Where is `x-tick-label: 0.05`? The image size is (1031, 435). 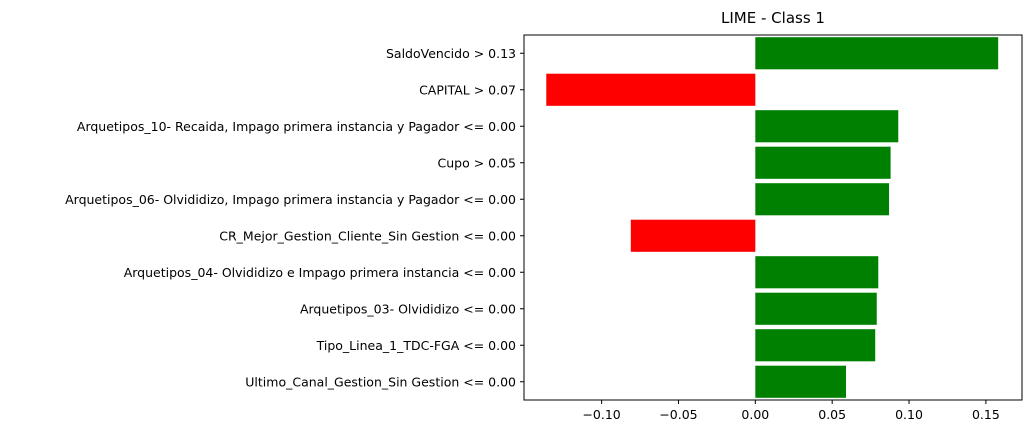
x-tick-label: 0.05 is located at coordinates (832, 414).